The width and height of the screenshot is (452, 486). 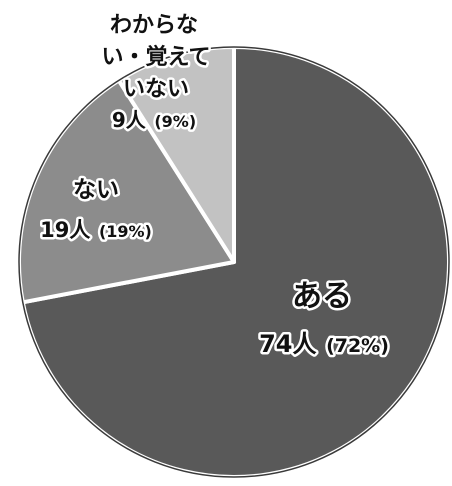 What do you see at coordinates (175, 121) in the screenshot?
I see `slice-percent-wakaranai: (9%)` at bounding box center [175, 121].